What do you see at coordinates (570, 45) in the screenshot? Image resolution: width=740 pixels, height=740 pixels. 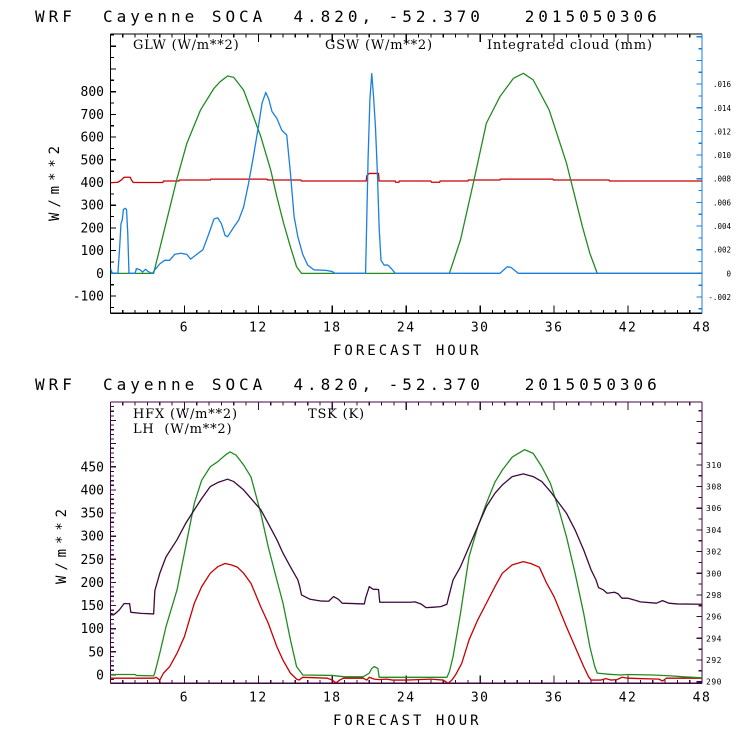 I see `legend-integrated-cloud: Integrated cloud (mm)` at bounding box center [570, 45].